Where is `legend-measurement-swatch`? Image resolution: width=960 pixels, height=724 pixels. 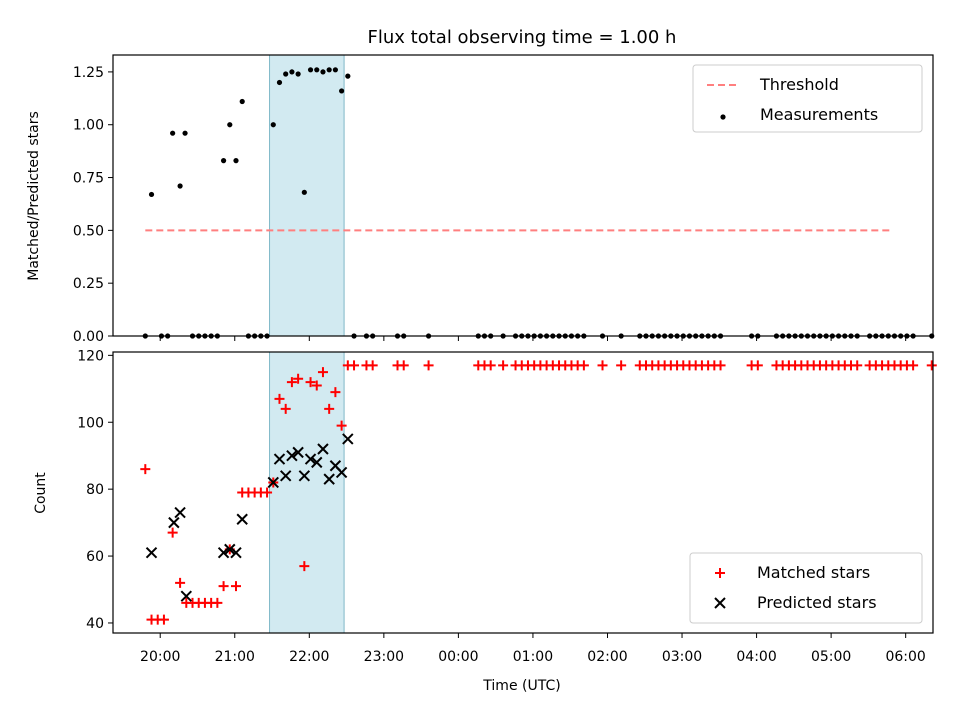 legend-measurement-swatch is located at coordinates (723, 117).